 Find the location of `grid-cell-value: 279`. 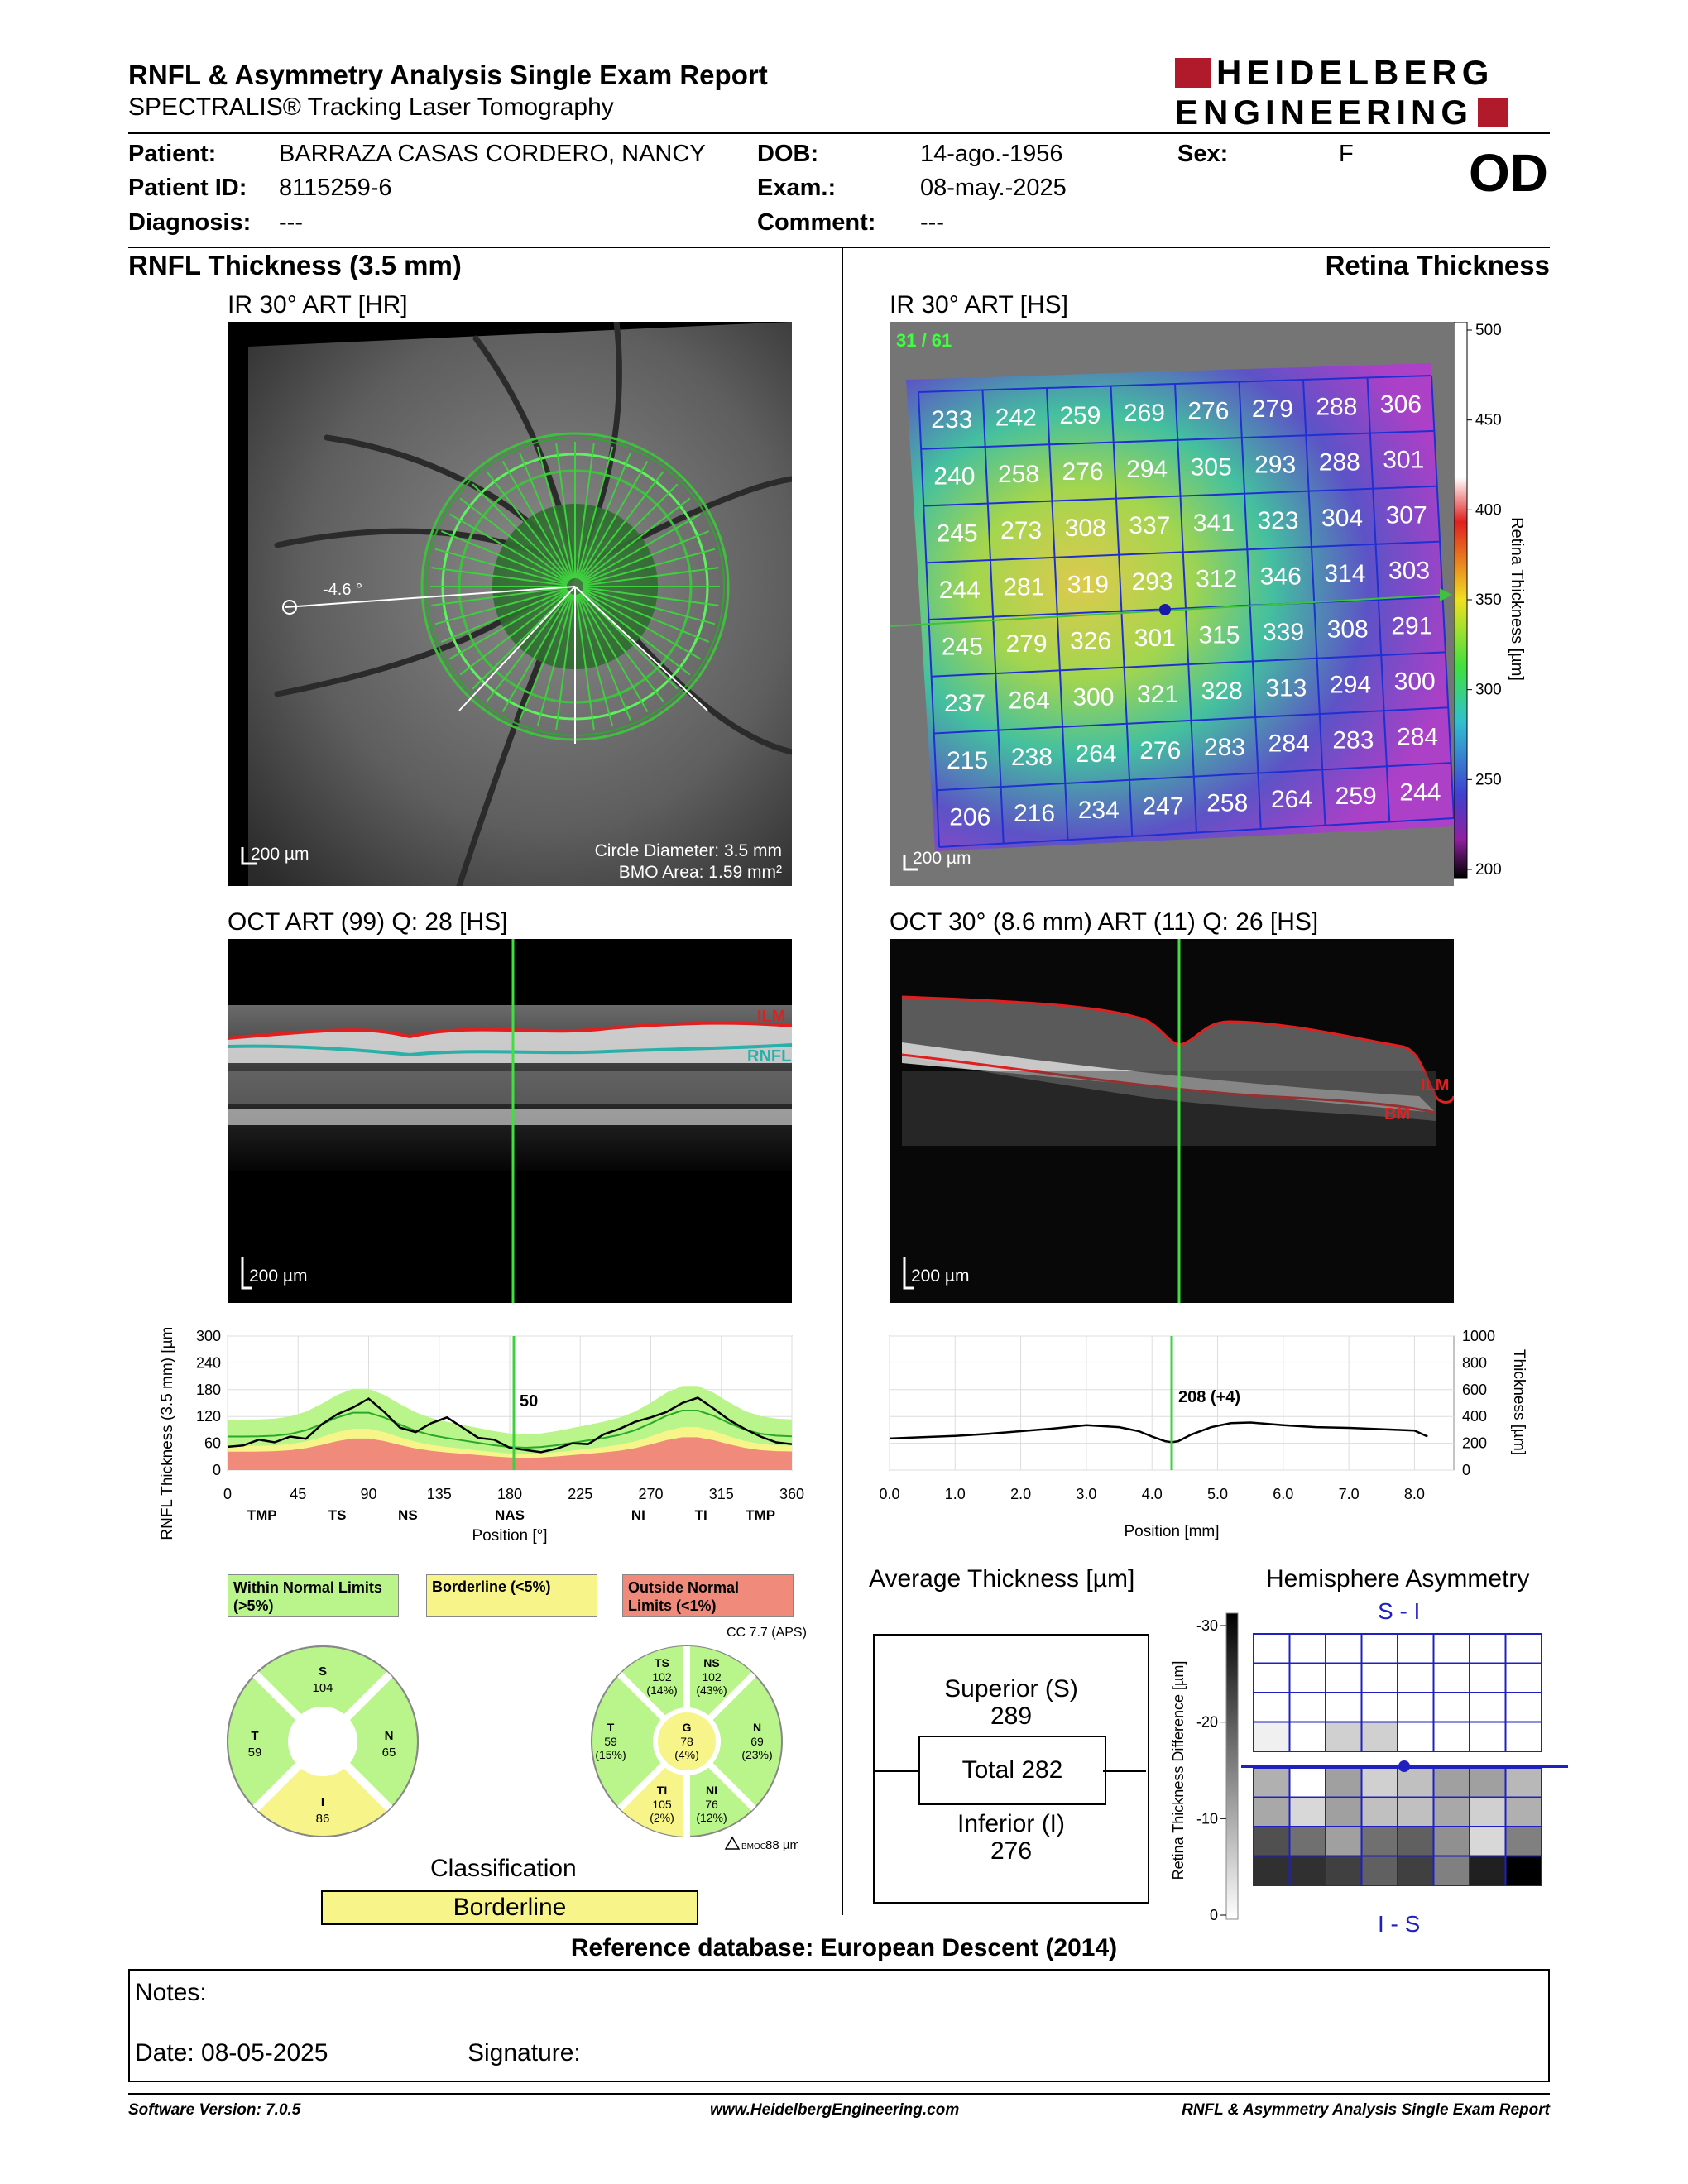

grid-cell-value: 279 is located at coordinates (1026, 644).